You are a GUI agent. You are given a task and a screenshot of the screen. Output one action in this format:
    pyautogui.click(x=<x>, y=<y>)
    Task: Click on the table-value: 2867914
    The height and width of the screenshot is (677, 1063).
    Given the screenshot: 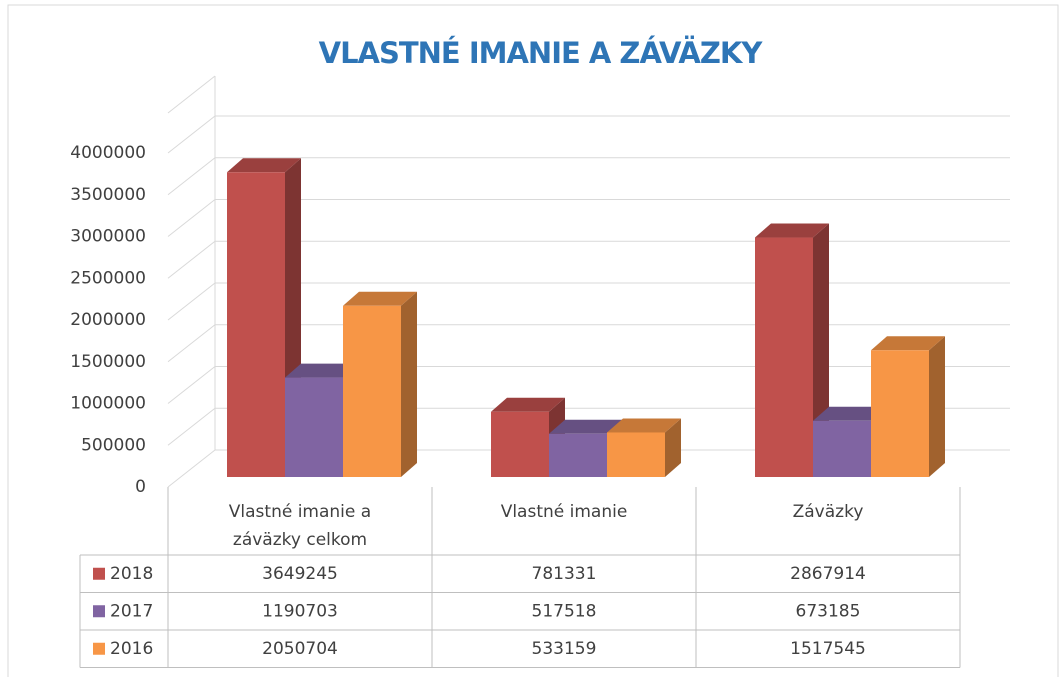 What is the action you would take?
    pyautogui.click(x=828, y=574)
    